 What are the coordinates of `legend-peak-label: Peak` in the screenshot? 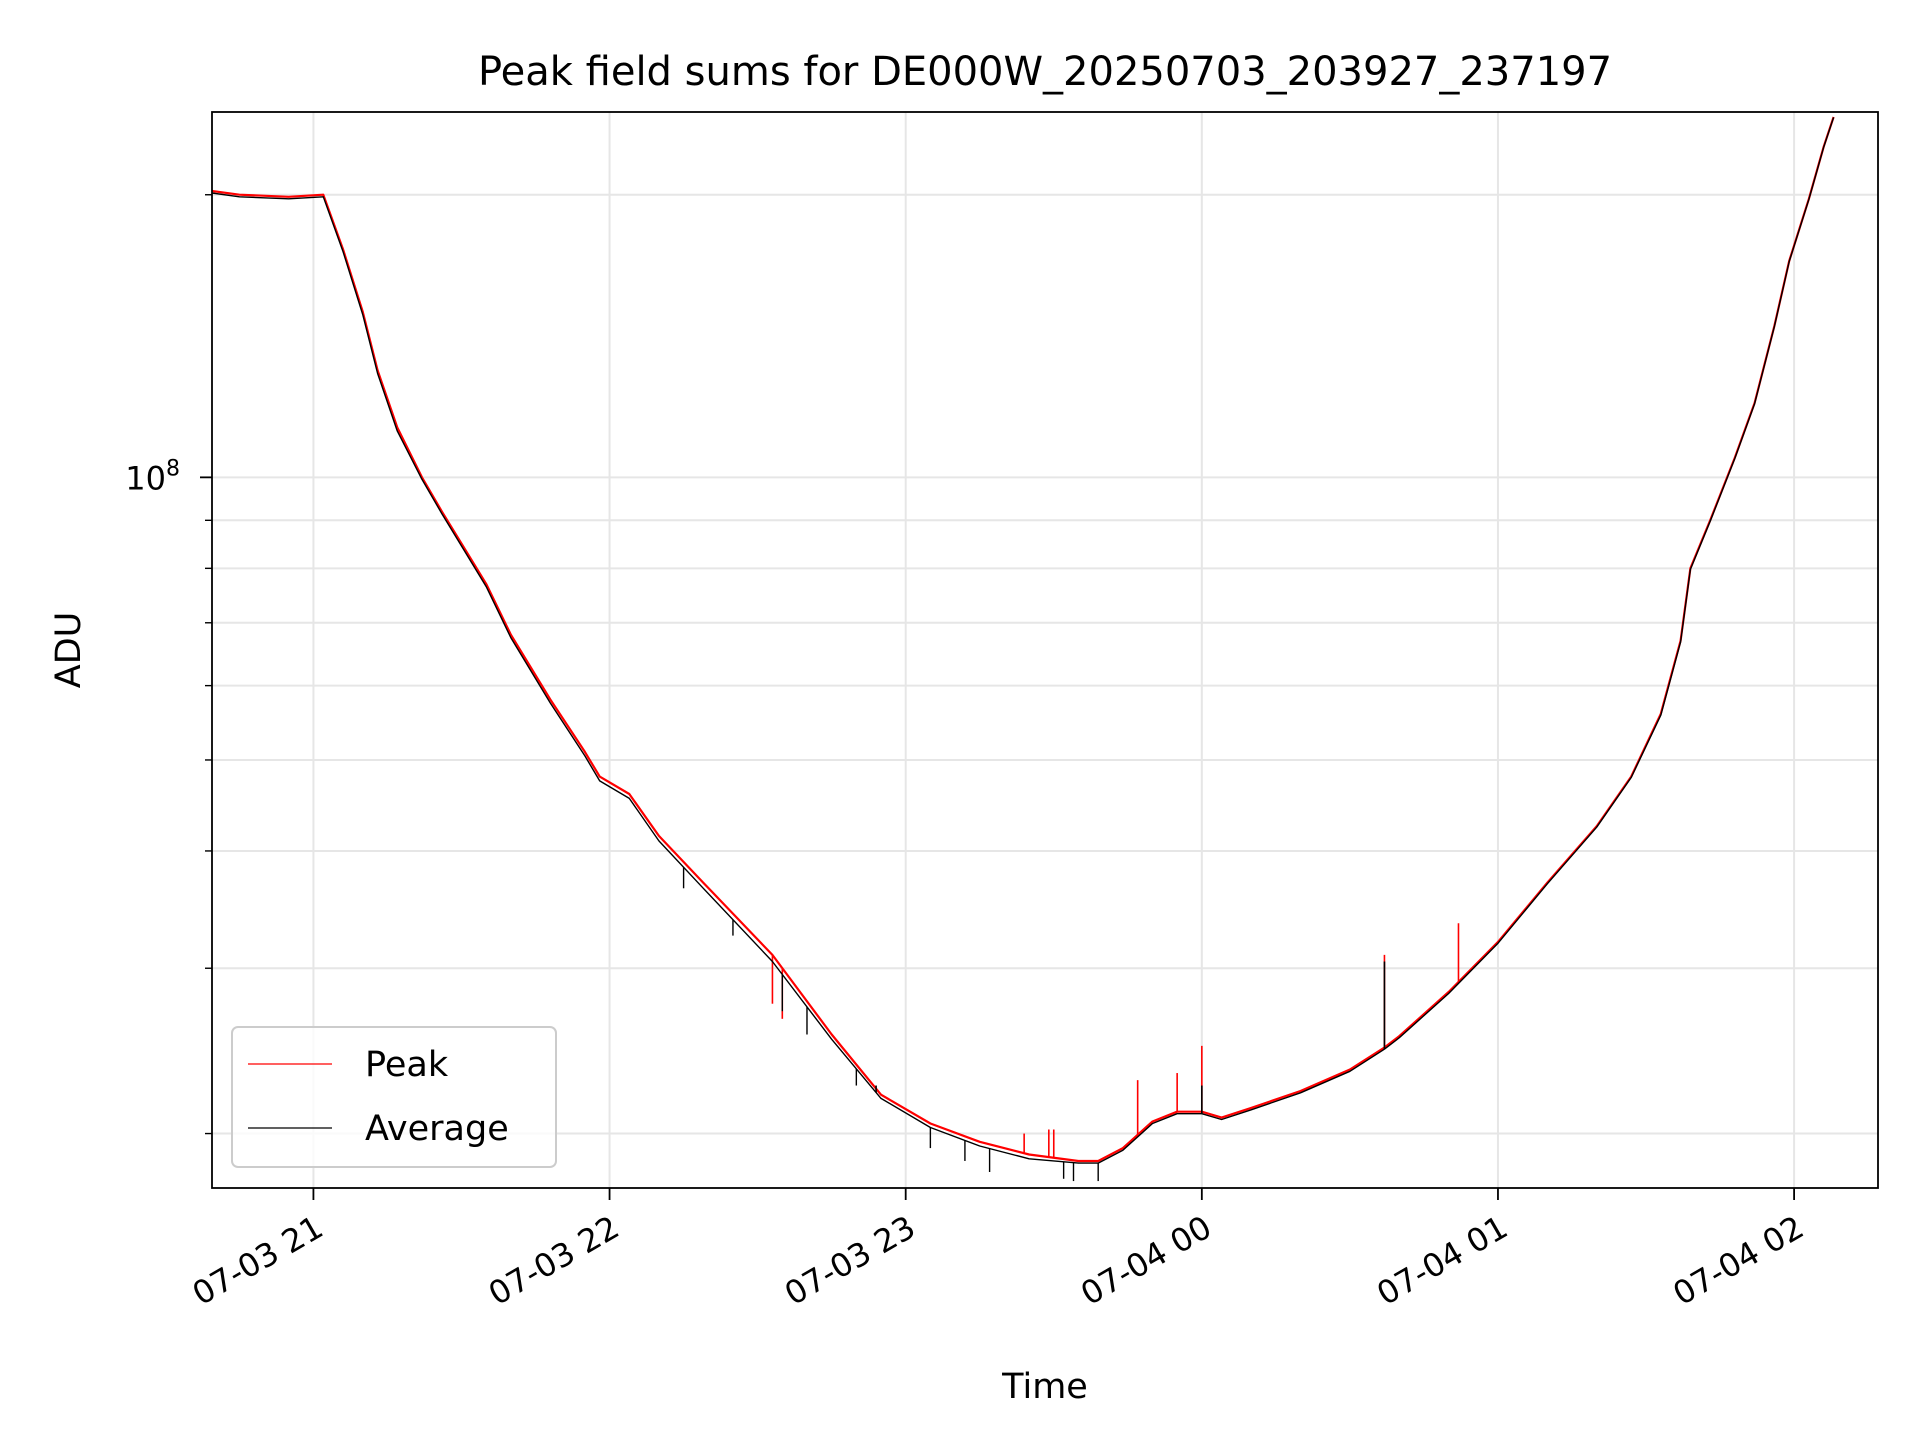 It's located at (407, 1065).